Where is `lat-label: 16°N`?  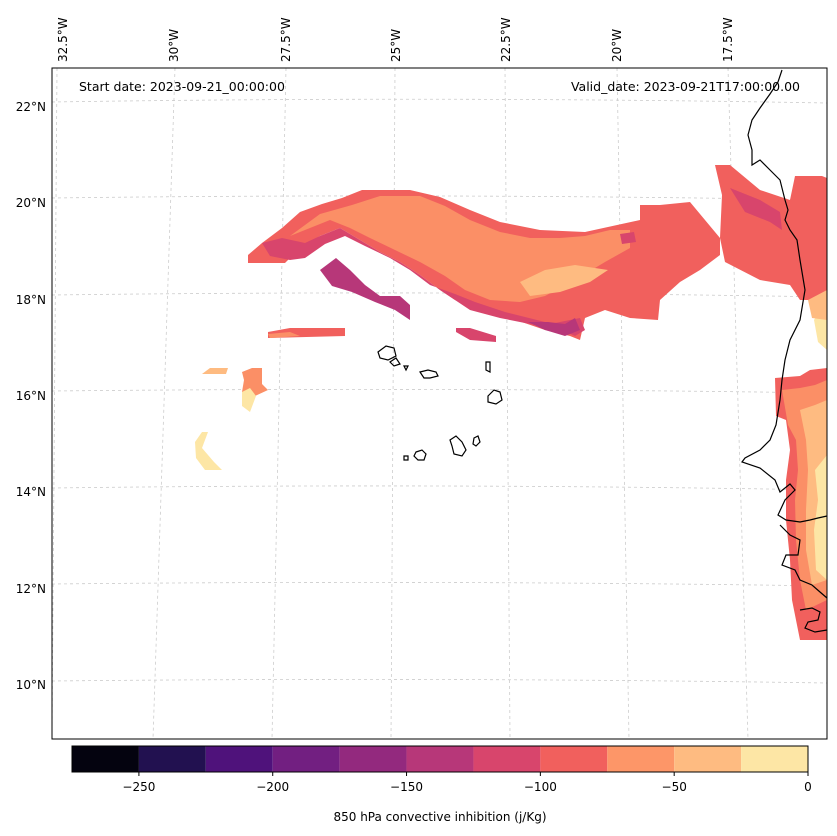
lat-label: 16°N is located at coordinates (31, 396).